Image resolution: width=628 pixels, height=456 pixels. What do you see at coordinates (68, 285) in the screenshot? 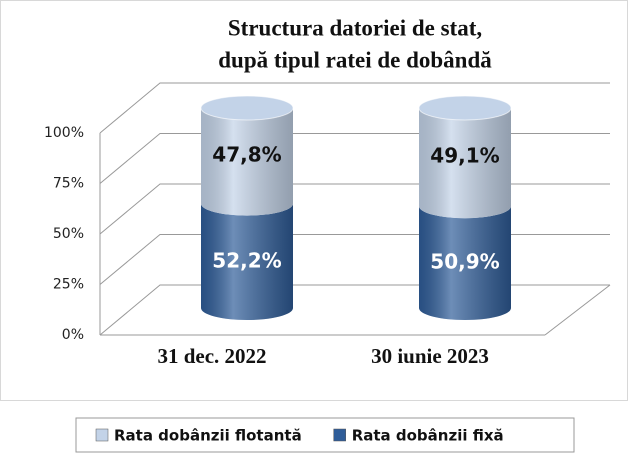
I see `y-tick-label: 25%` at bounding box center [68, 285].